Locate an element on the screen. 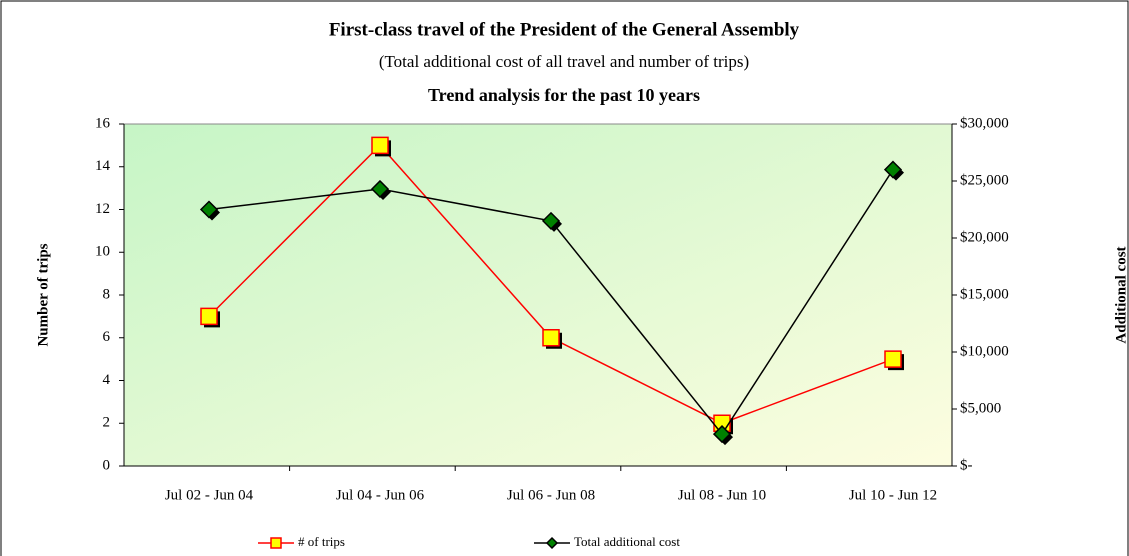 This screenshot has height=556, width=1129. y-tick-label: 10 is located at coordinates (102, 252).